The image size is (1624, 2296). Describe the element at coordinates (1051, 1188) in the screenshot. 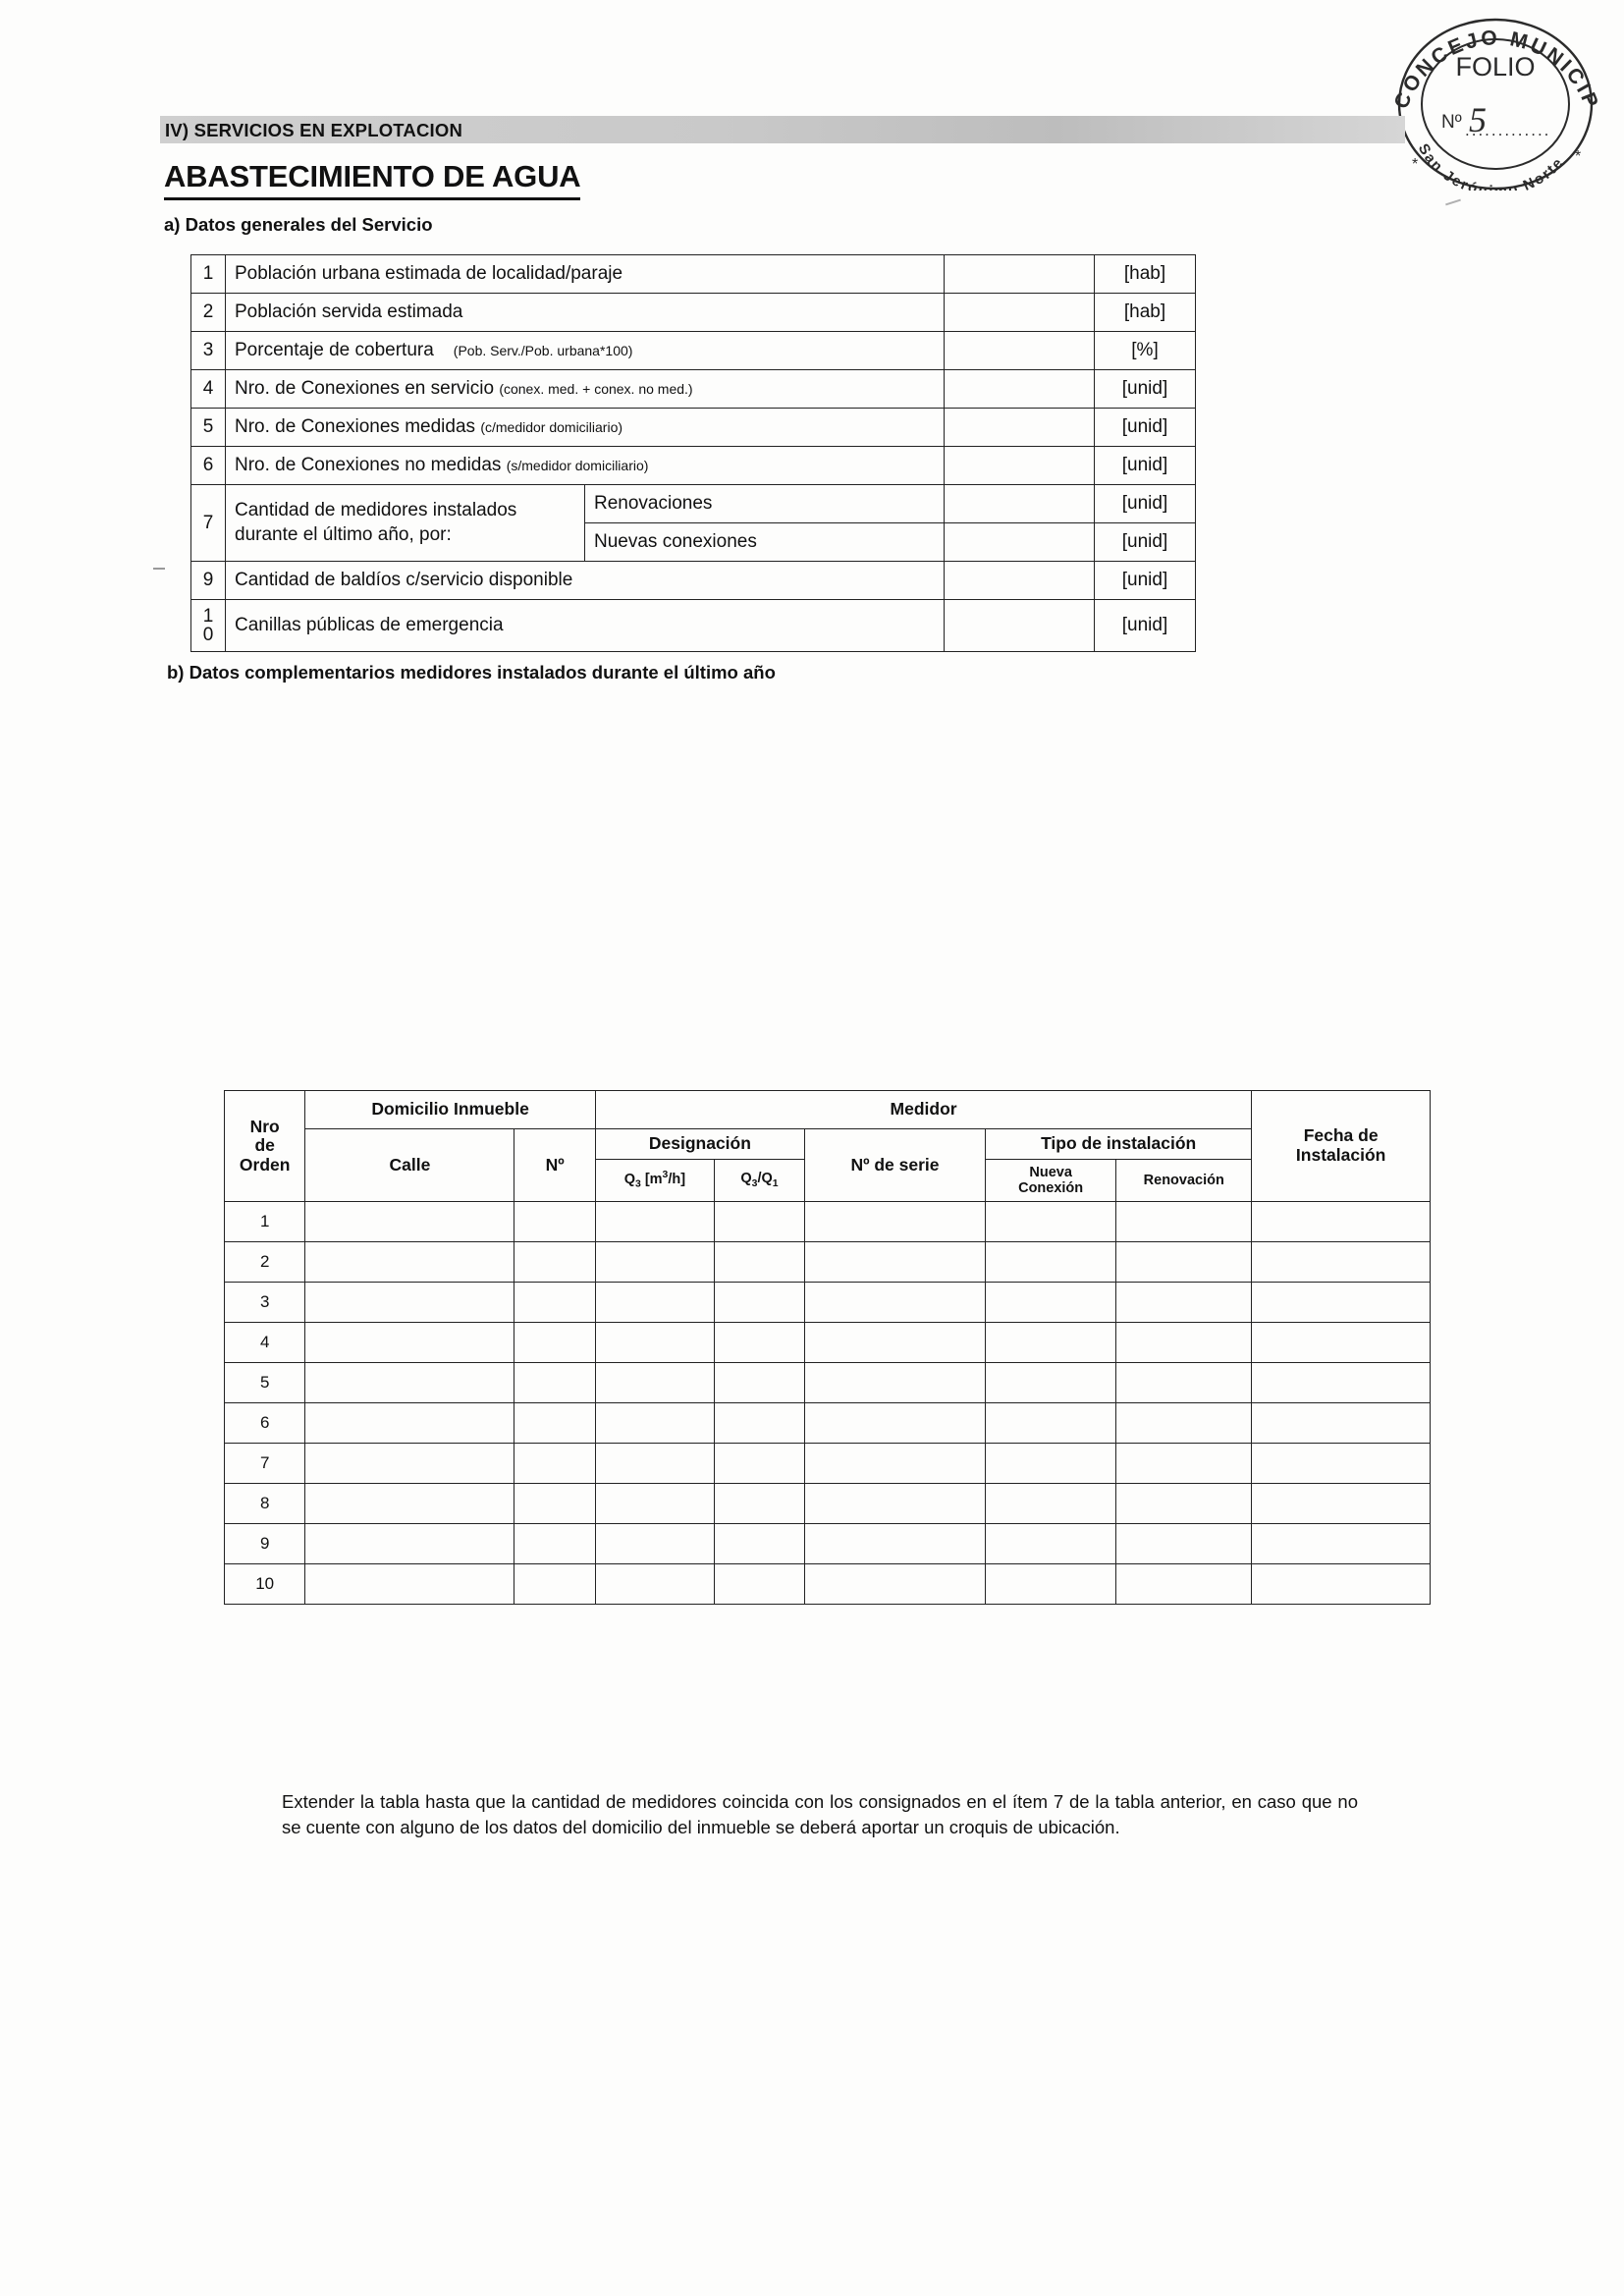

I see `col-header-nueva-conexion-line2: Conexión` at that location.